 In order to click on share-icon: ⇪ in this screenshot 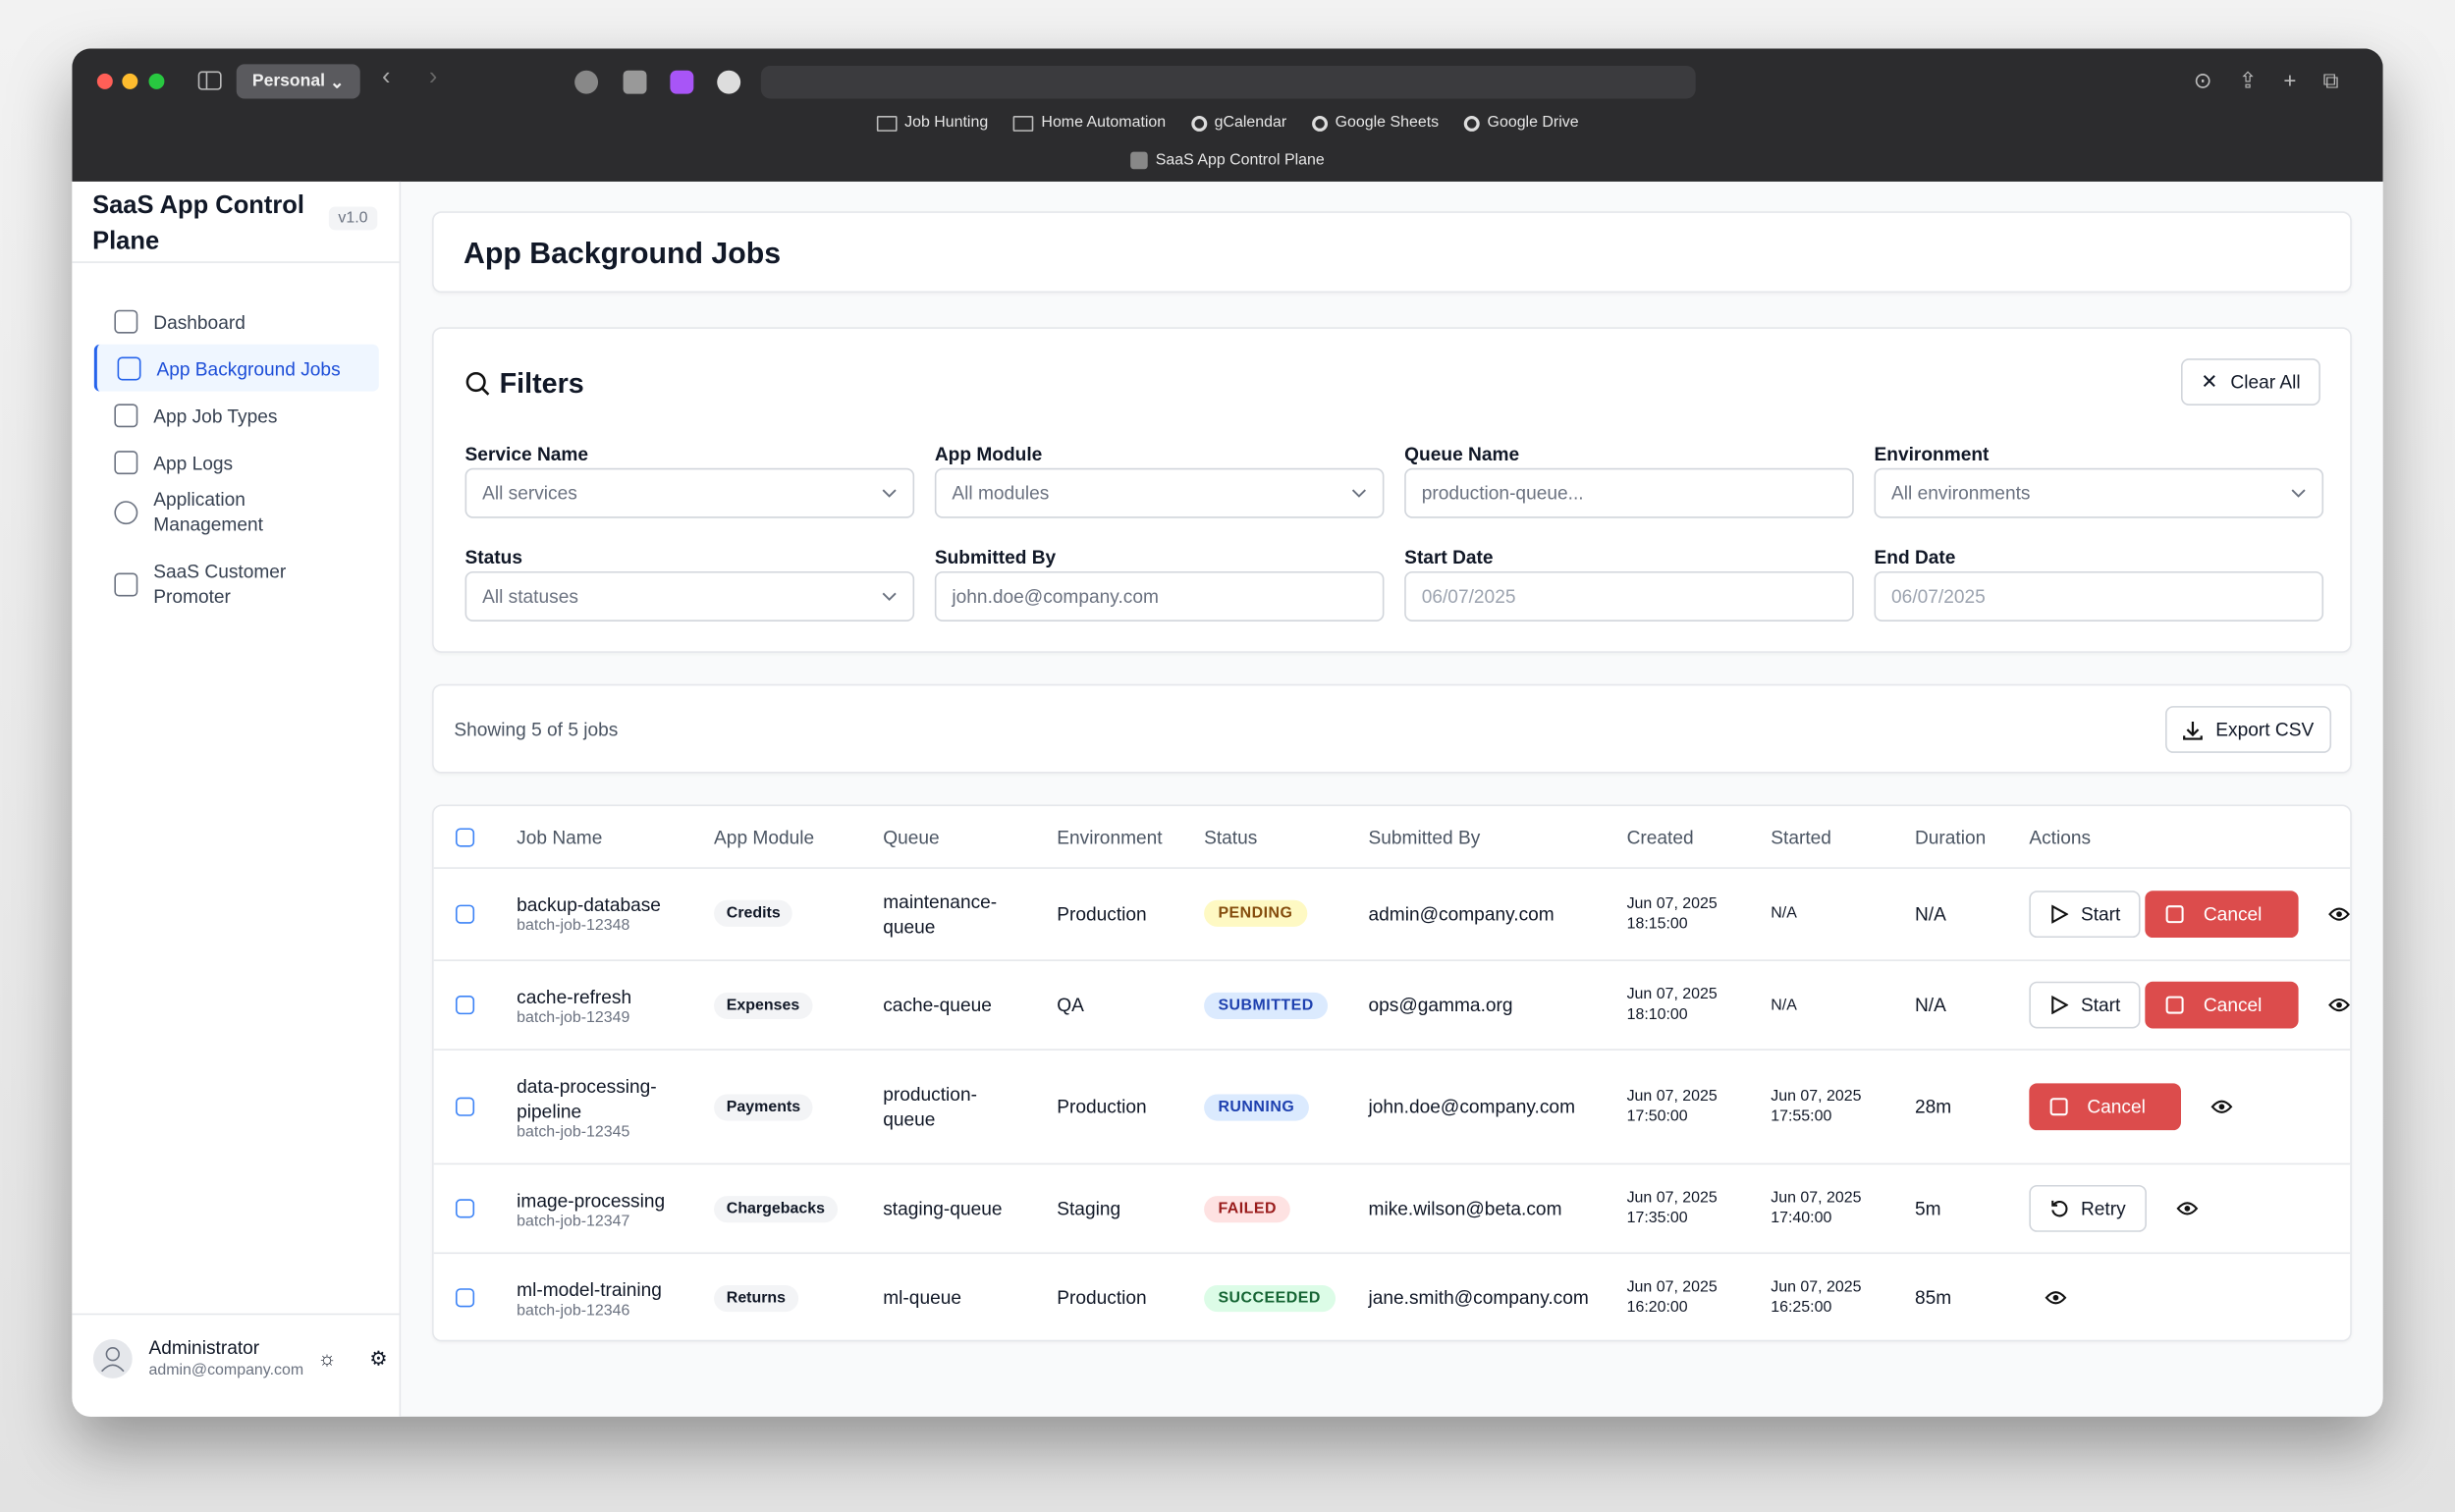, I will do `click(2248, 80)`.